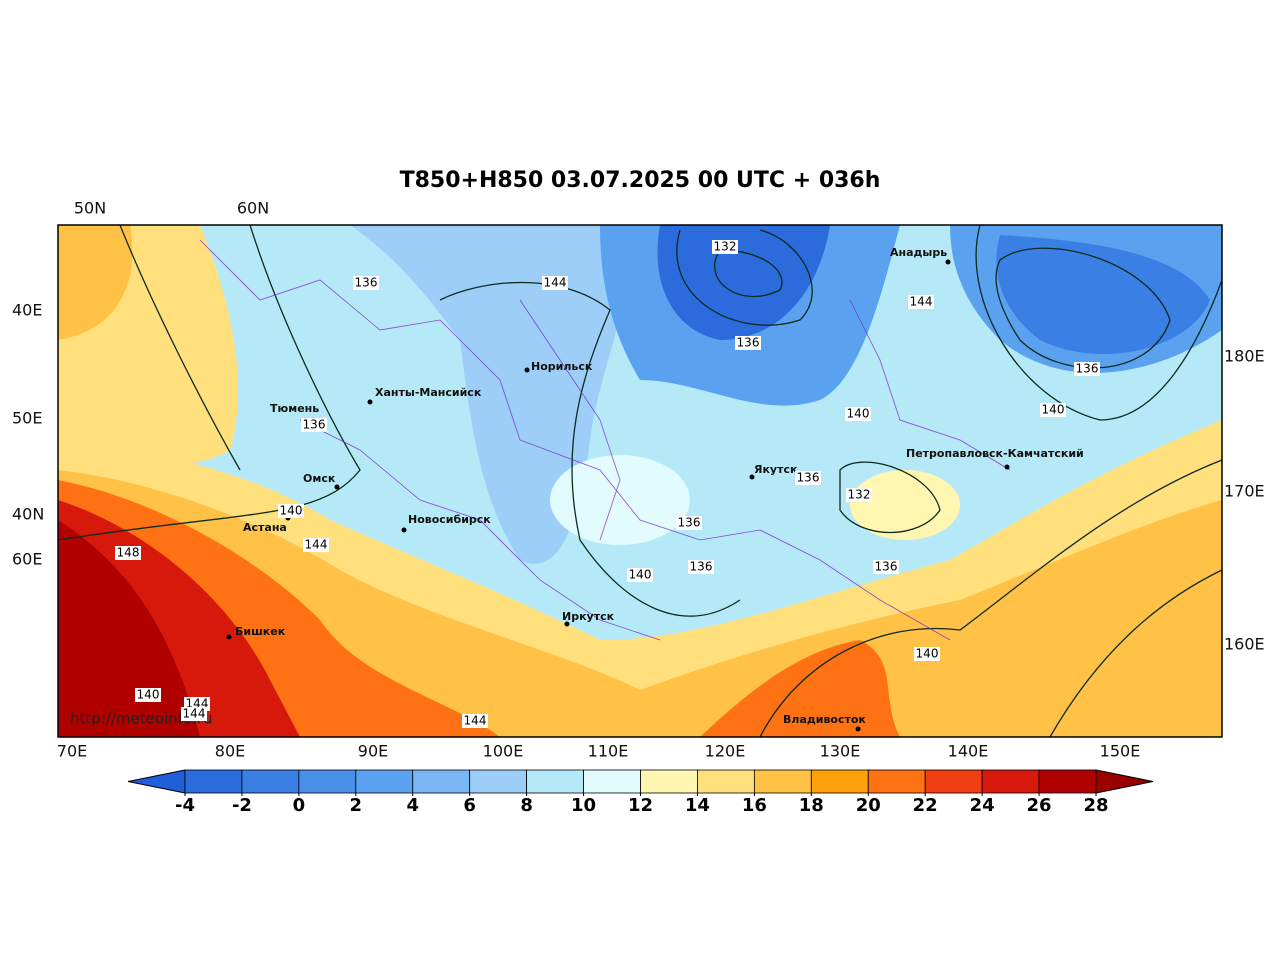 The height and width of the screenshot is (963, 1281). Describe the element at coordinates (640, 180) in the screenshot. I see `title: T850+H850 03.07.2025 00 UTC + 036h` at that location.